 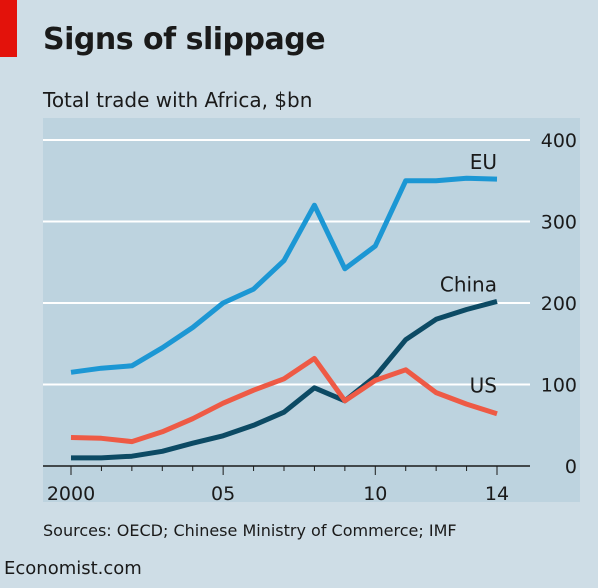 I want to click on x-axis: 2000 05 10 14, so click(x=278, y=485).